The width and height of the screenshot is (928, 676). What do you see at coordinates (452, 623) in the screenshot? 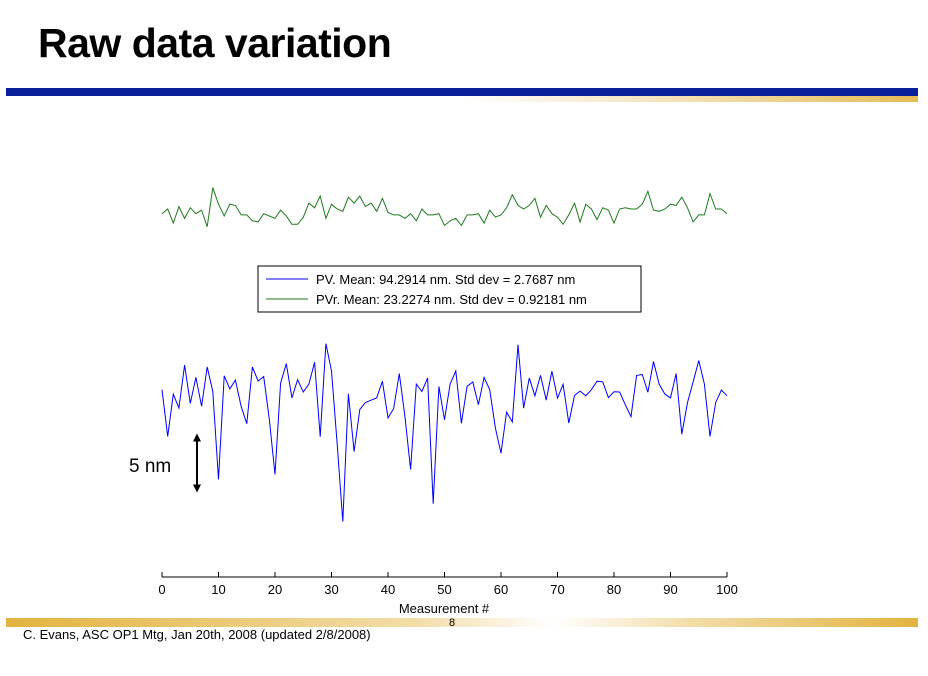
I see `page-number: 8` at bounding box center [452, 623].